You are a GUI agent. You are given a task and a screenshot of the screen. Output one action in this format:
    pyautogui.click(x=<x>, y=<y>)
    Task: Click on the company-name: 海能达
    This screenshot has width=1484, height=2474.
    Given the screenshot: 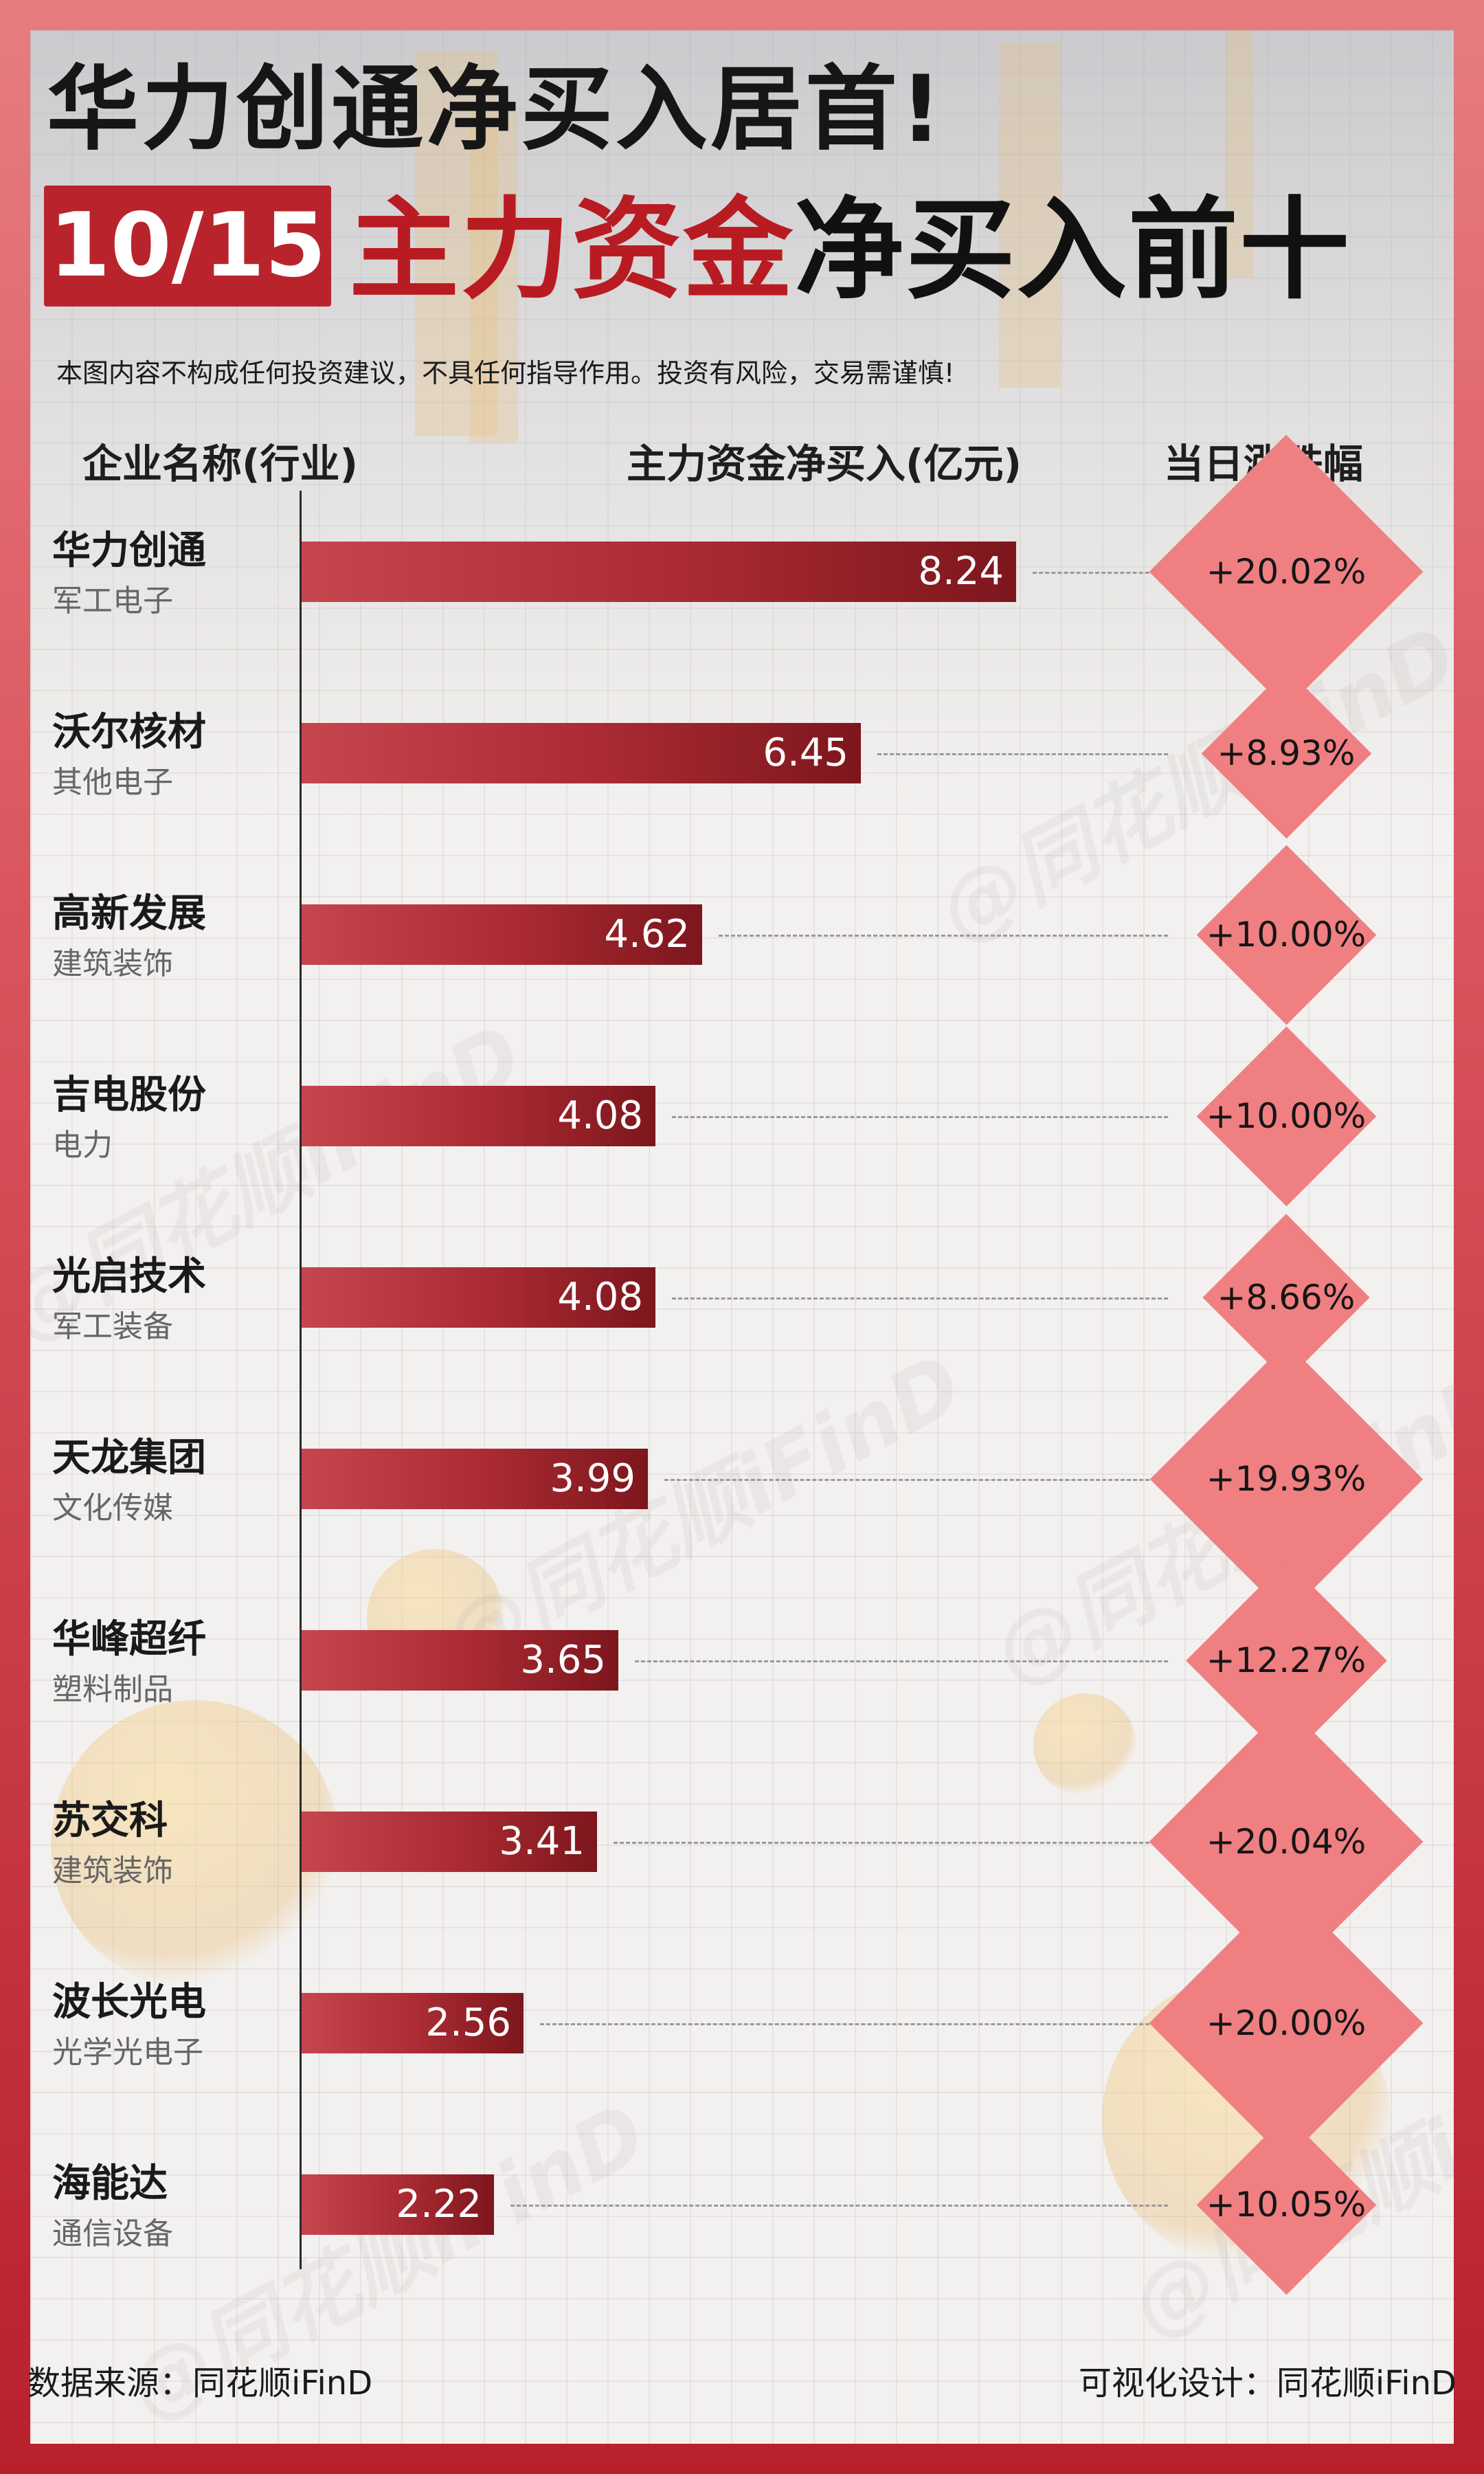 What is the action you would take?
    pyautogui.click(x=110, y=2183)
    